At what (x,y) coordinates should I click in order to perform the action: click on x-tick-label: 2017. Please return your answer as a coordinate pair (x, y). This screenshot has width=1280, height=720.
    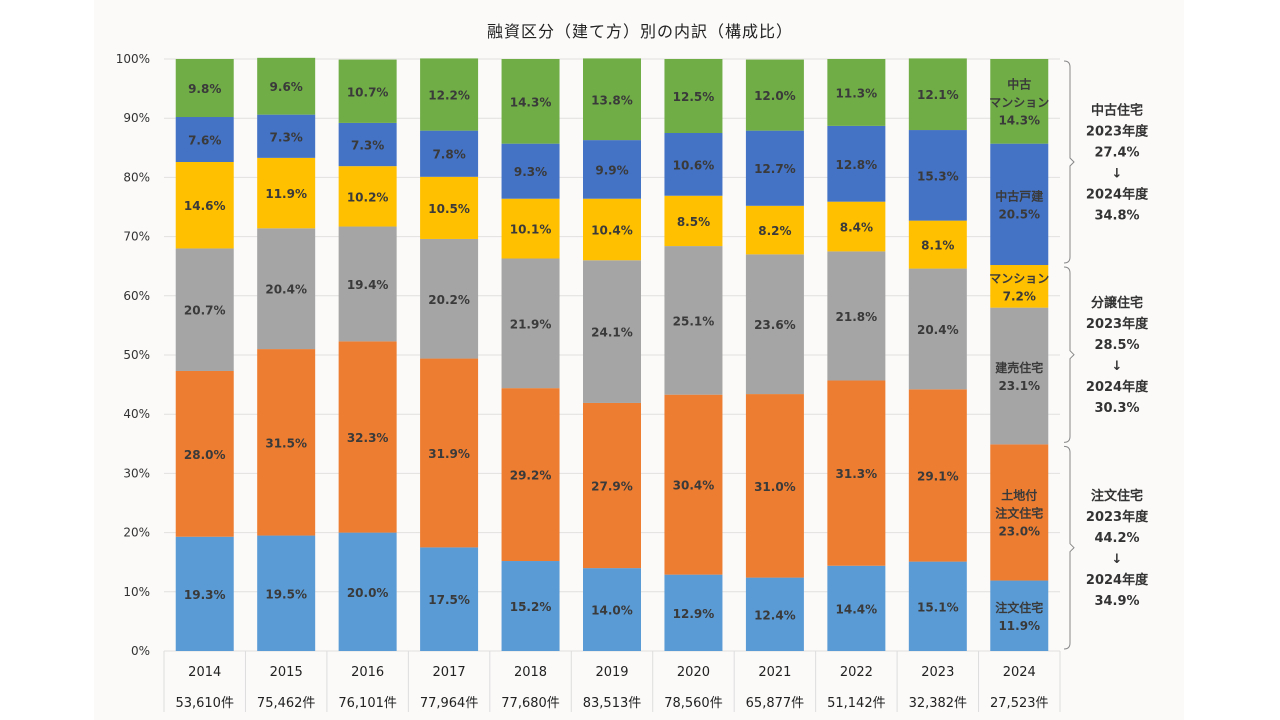
    Looking at the image, I should click on (449, 672).